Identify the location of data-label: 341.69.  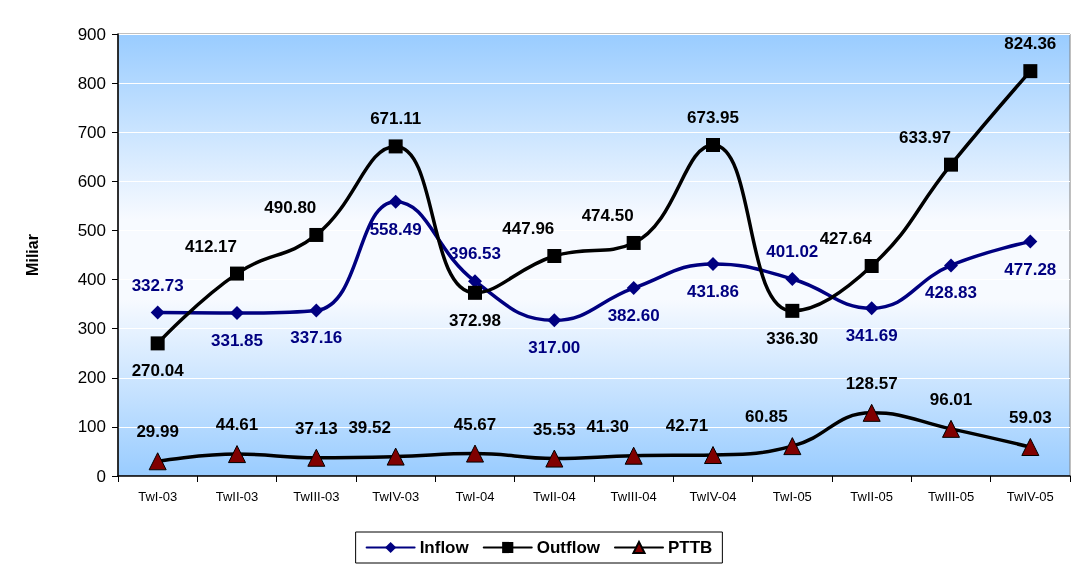
(871, 336).